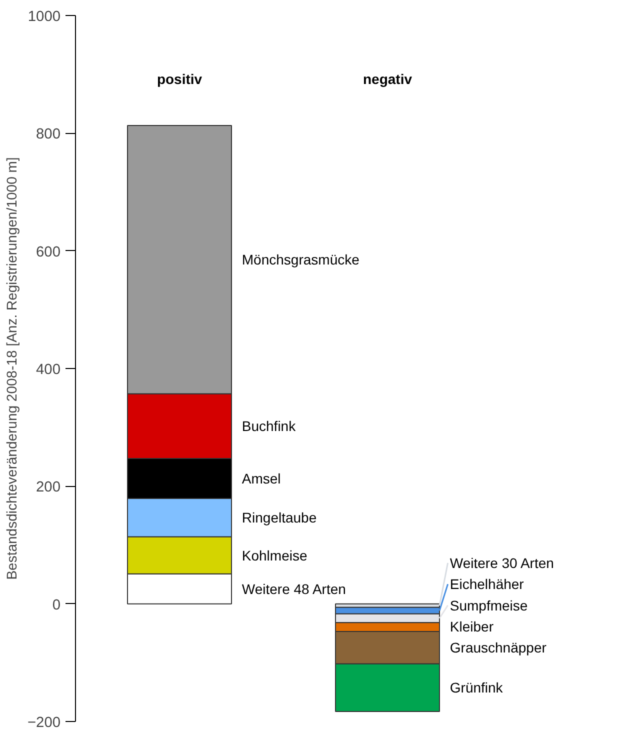 The height and width of the screenshot is (731, 621). I want to click on y-tick-label: 0, so click(56, 605).